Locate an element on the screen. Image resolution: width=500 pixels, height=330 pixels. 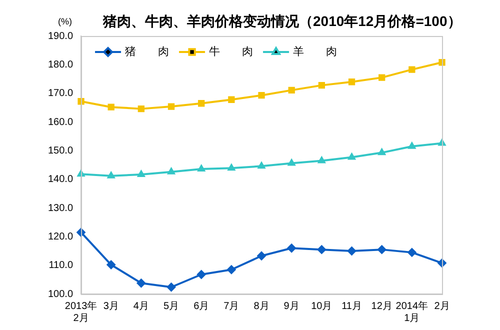
y-tick-label: 130.0 is located at coordinates (61, 208).